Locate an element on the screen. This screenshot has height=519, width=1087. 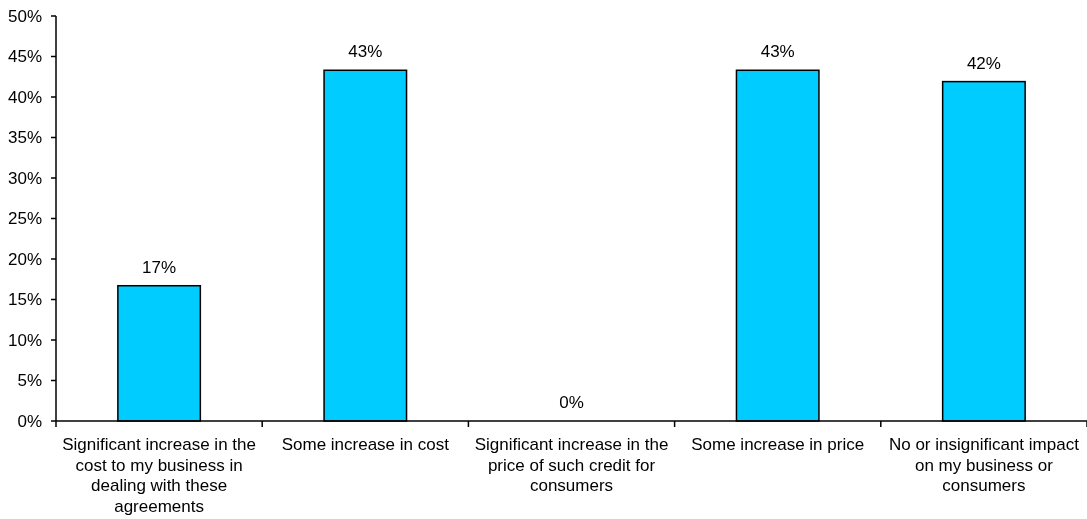
x-tick-label: No or insignificant impact on my business or consumers is located at coordinates (984, 465).